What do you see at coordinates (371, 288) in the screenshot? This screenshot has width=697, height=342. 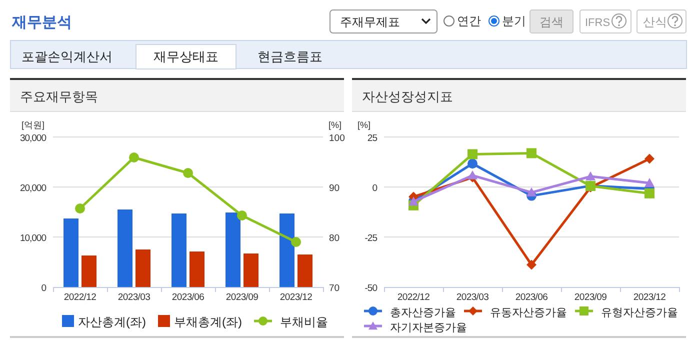 I see `y-tick-label: -50` at bounding box center [371, 288].